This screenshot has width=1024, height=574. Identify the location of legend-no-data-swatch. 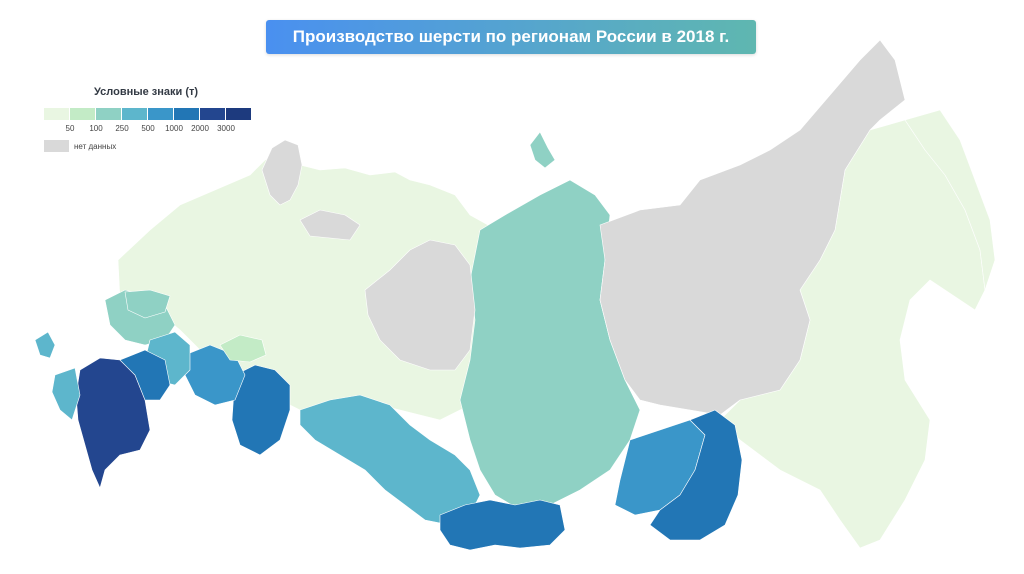
(56, 146).